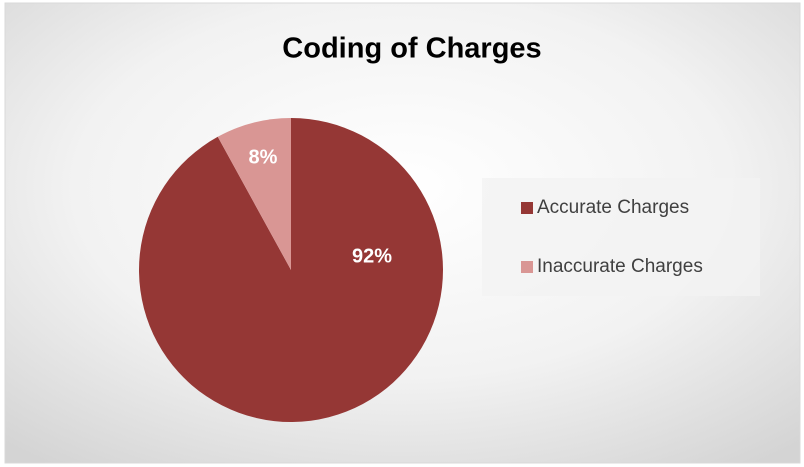 This screenshot has width=804, height=467. What do you see at coordinates (621, 237) in the screenshot?
I see `legend-box` at bounding box center [621, 237].